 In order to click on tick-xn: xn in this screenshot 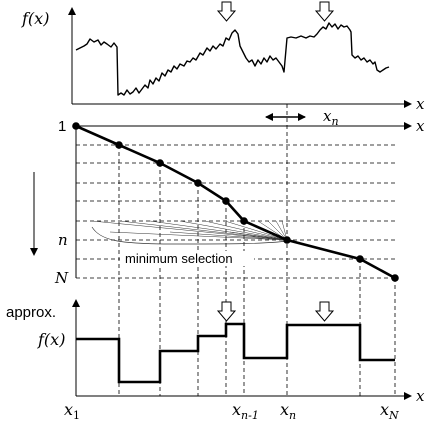, I will do `click(288, 410)`.